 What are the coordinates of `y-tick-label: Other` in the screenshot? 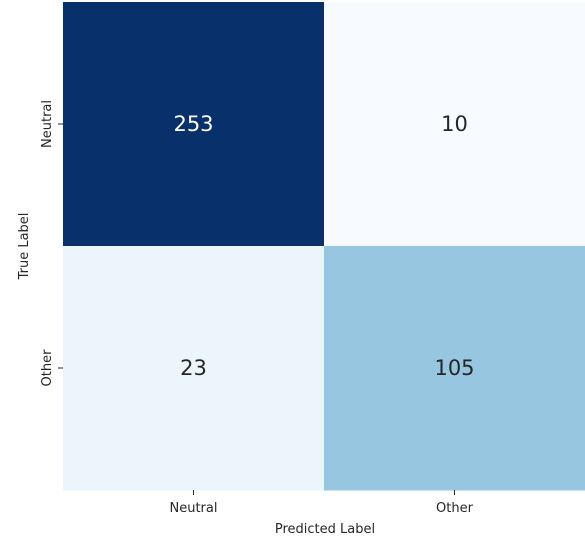 It's located at (47, 368).